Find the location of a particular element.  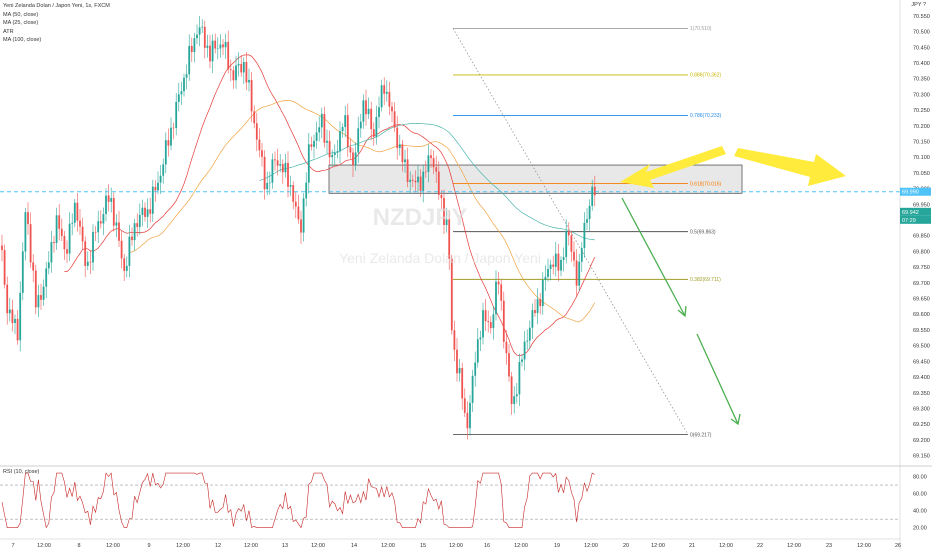

yellow-arrow-left is located at coordinates (673, 167).